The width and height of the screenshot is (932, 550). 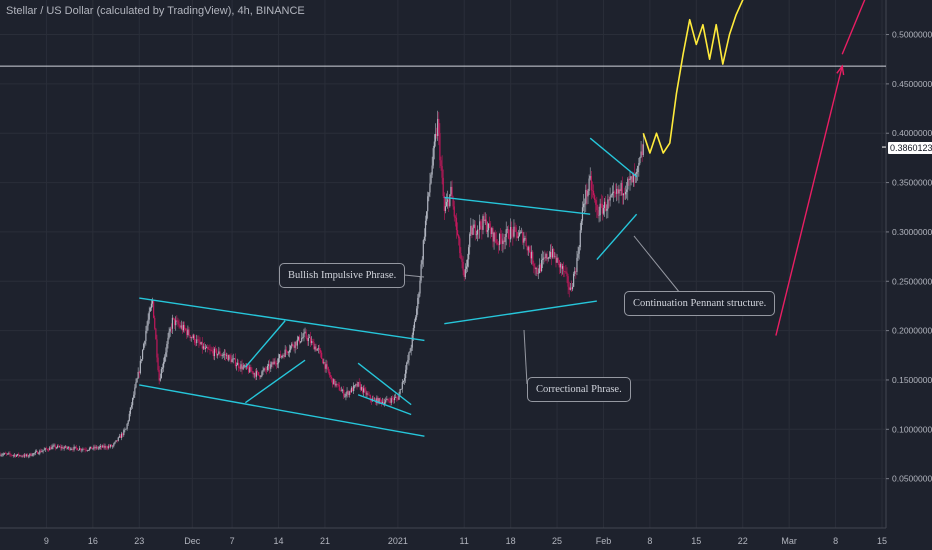 What do you see at coordinates (232, 541) in the screenshot?
I see `x-tick-label: 7` at bounding box center [232, 541].